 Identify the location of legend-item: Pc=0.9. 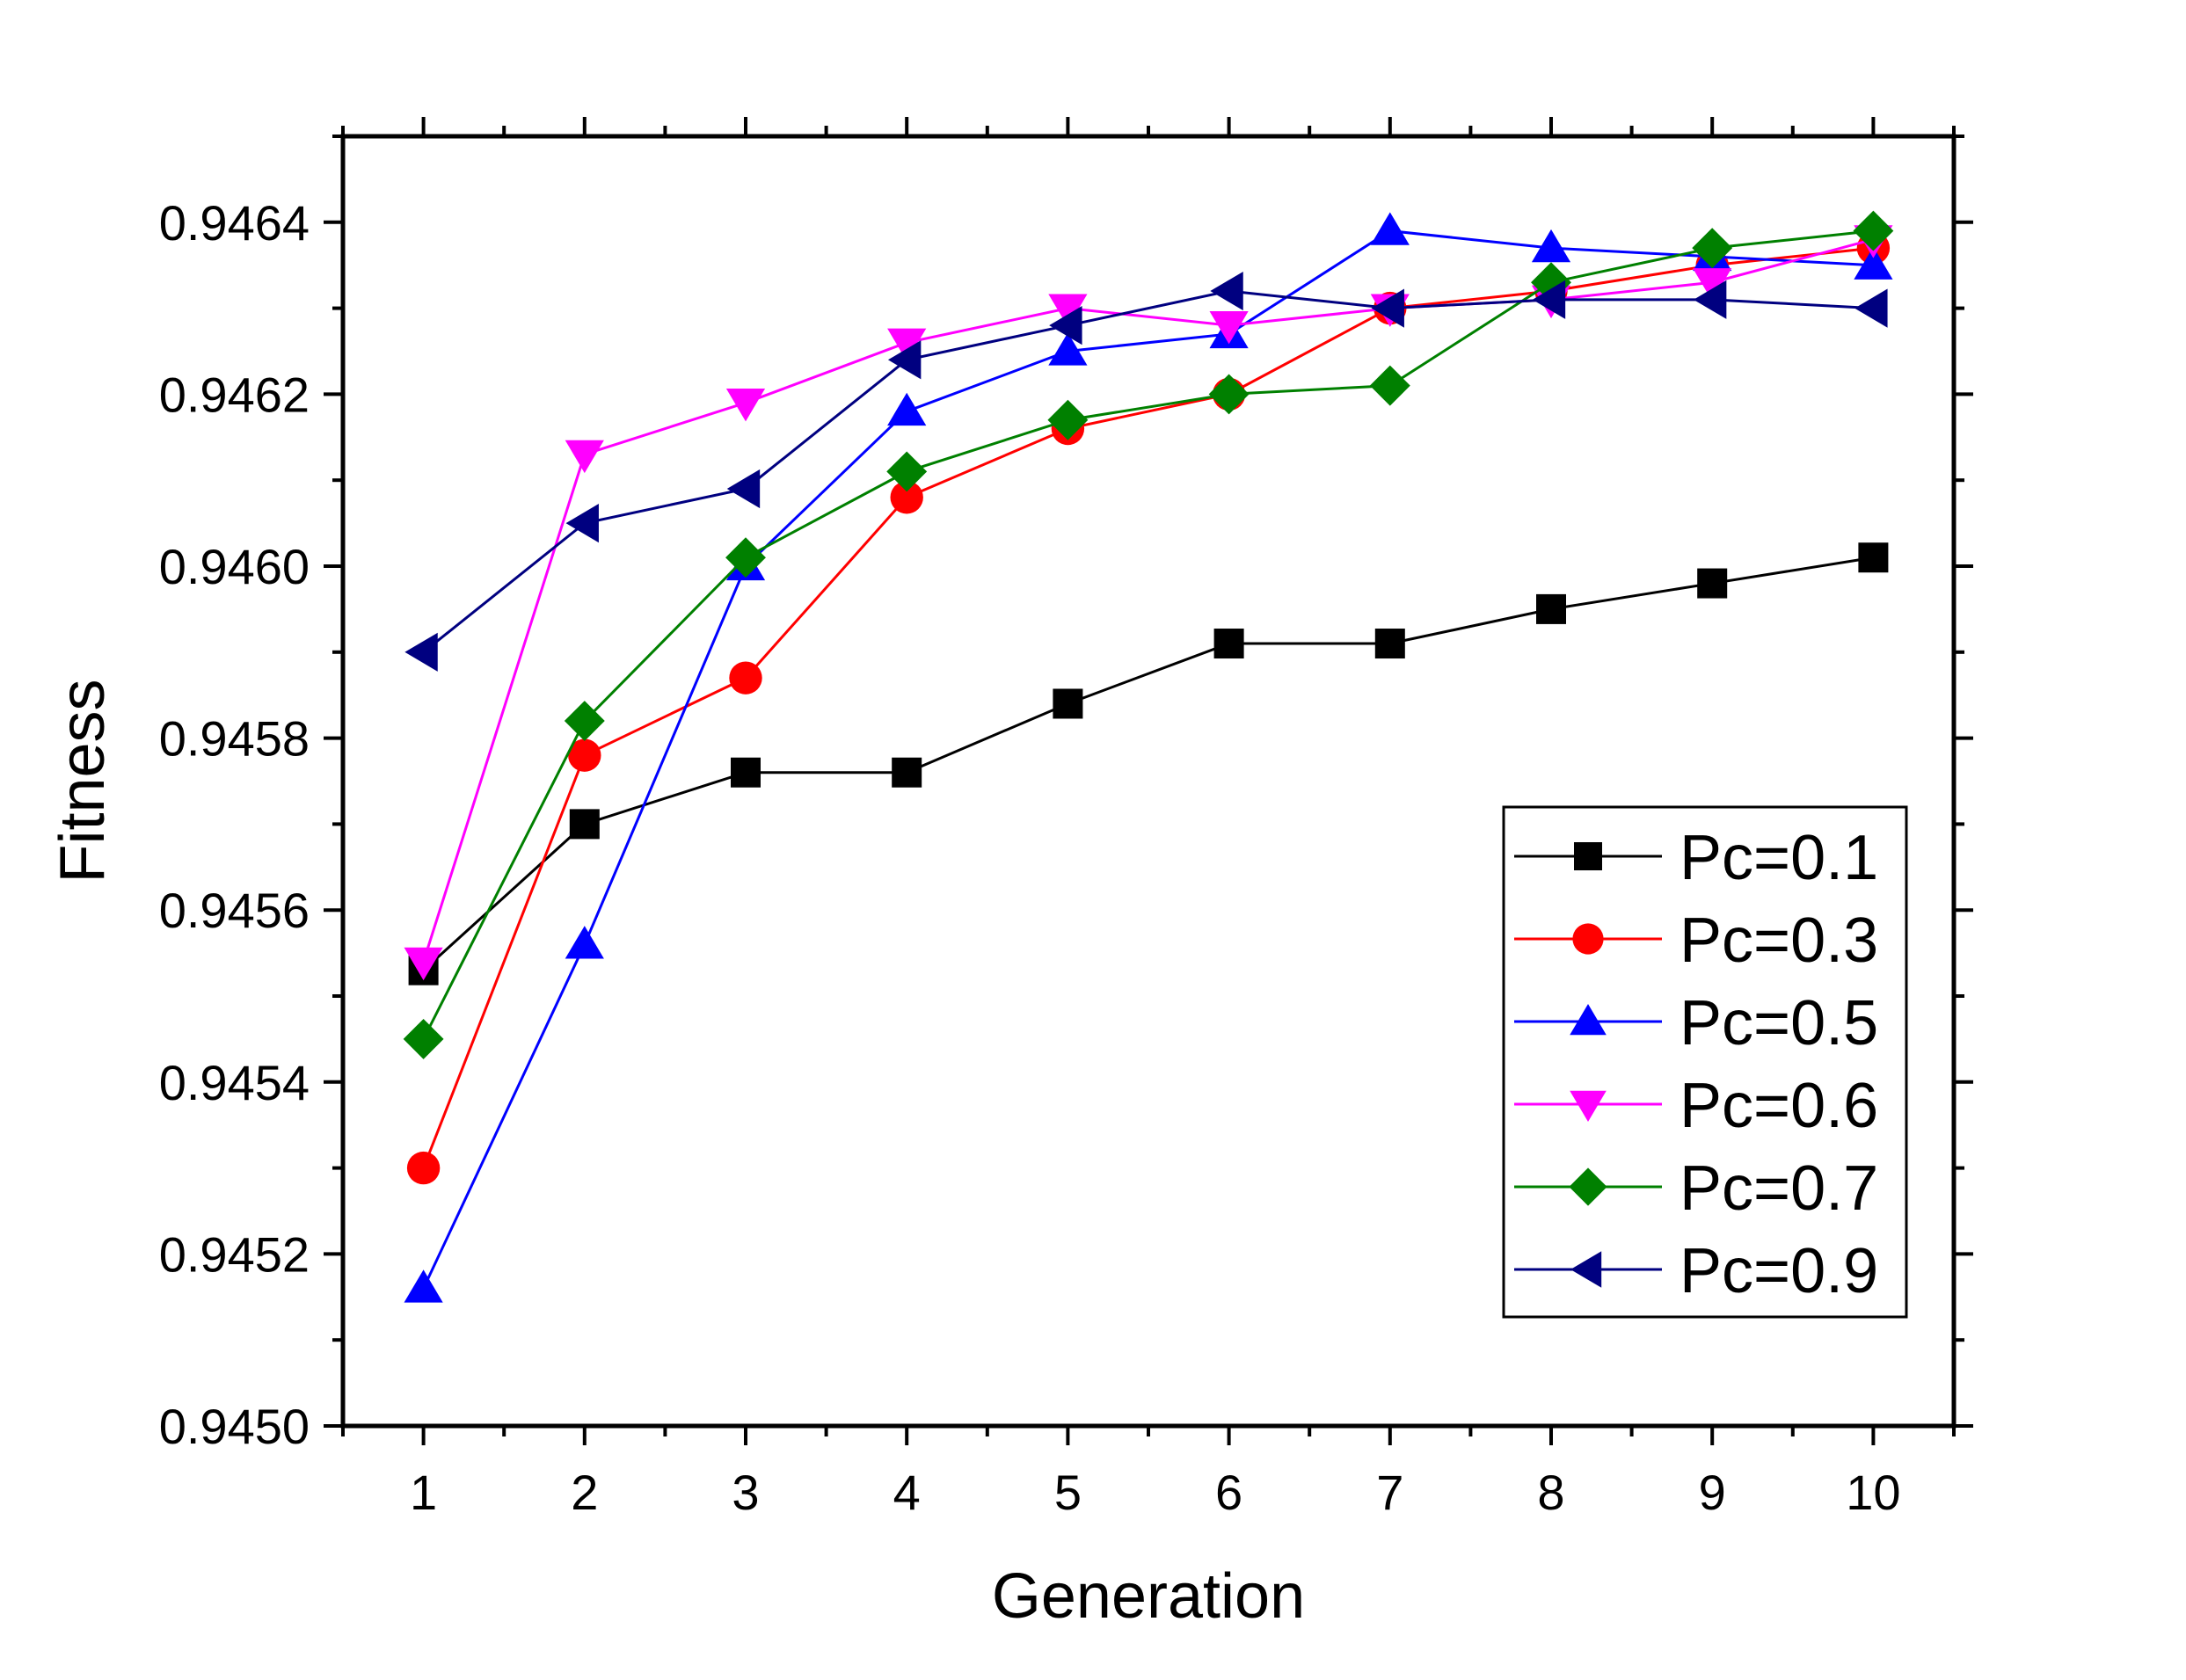
(1696, 1271).